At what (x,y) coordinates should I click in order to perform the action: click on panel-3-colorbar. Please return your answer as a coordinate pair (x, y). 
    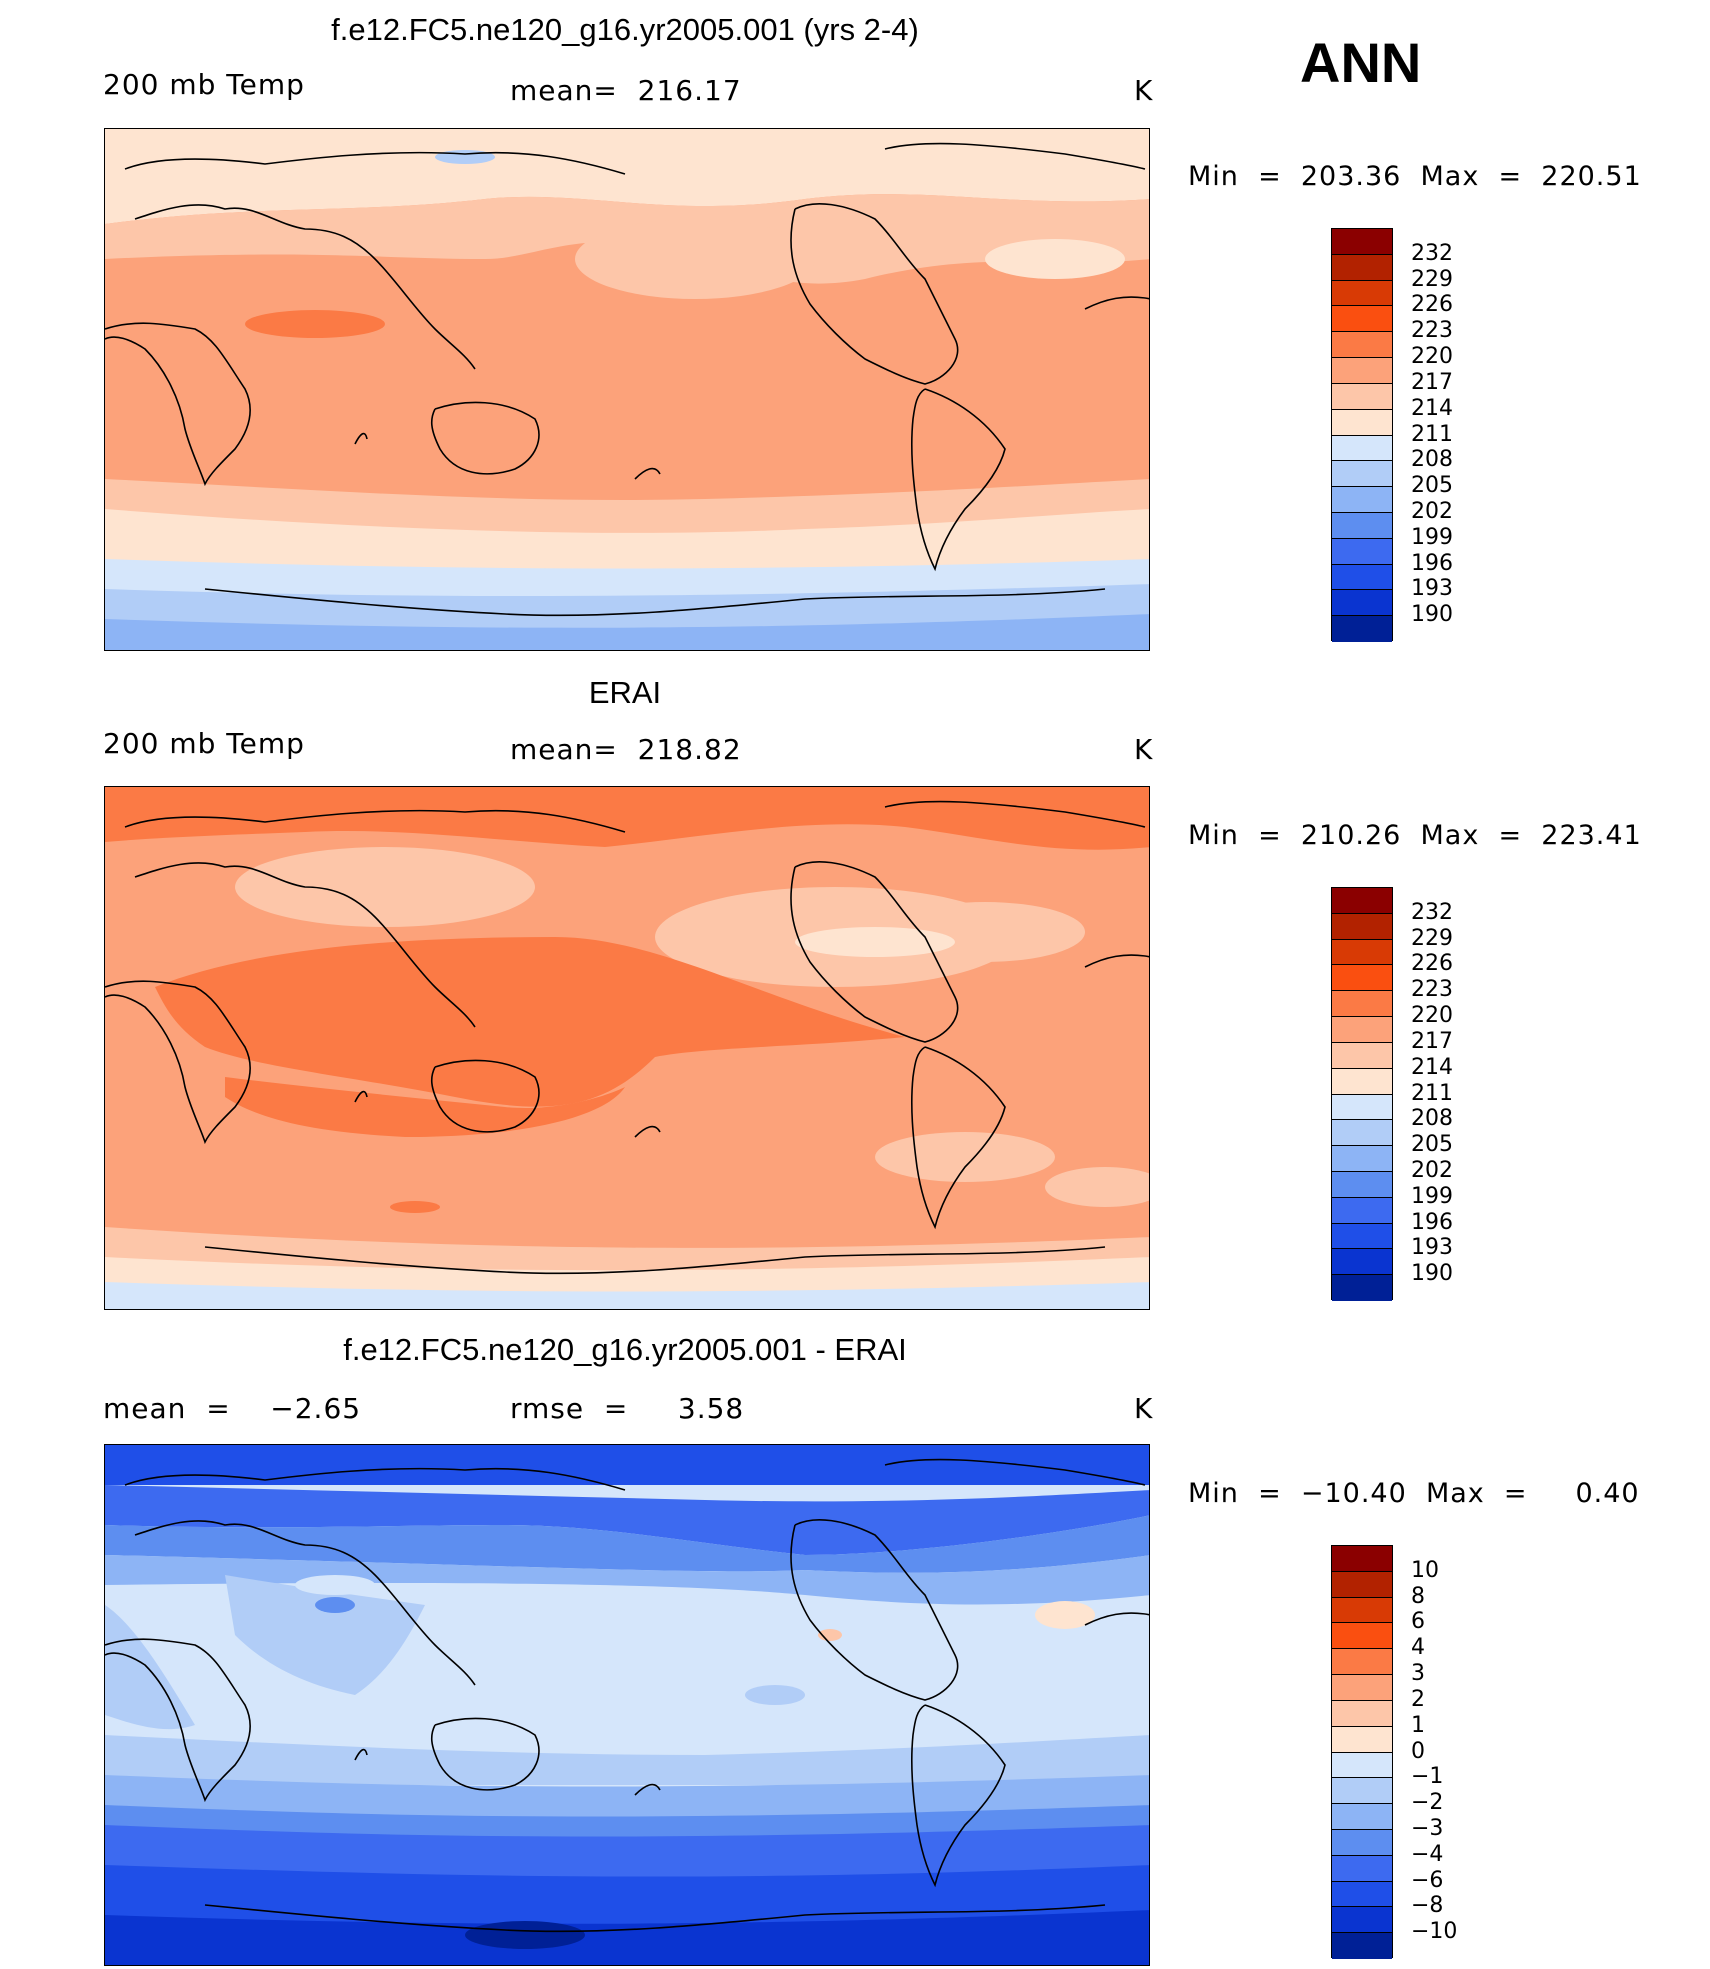
    Looking at the image, I should click on (1362, 1752).